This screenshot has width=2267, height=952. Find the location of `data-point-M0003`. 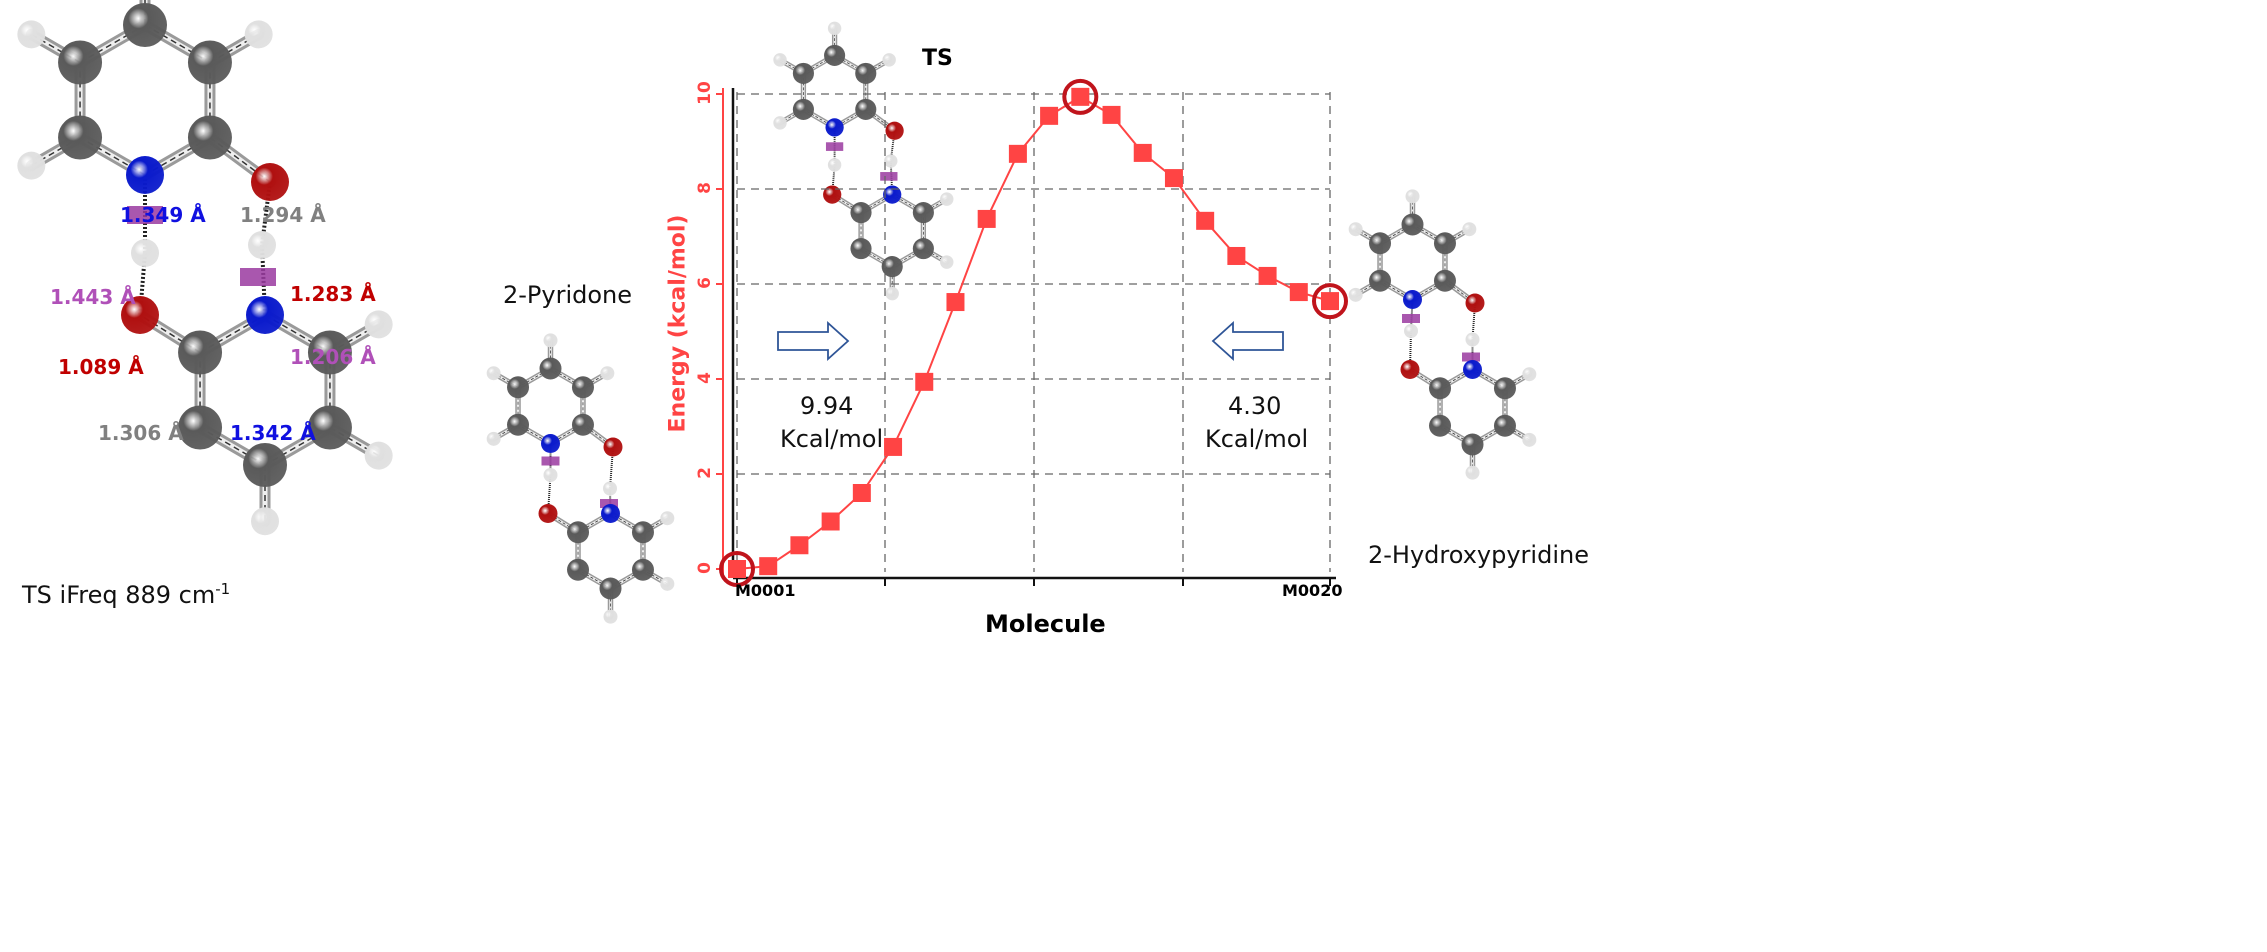

data-point-M0003 is located at coordinates (799, 545).